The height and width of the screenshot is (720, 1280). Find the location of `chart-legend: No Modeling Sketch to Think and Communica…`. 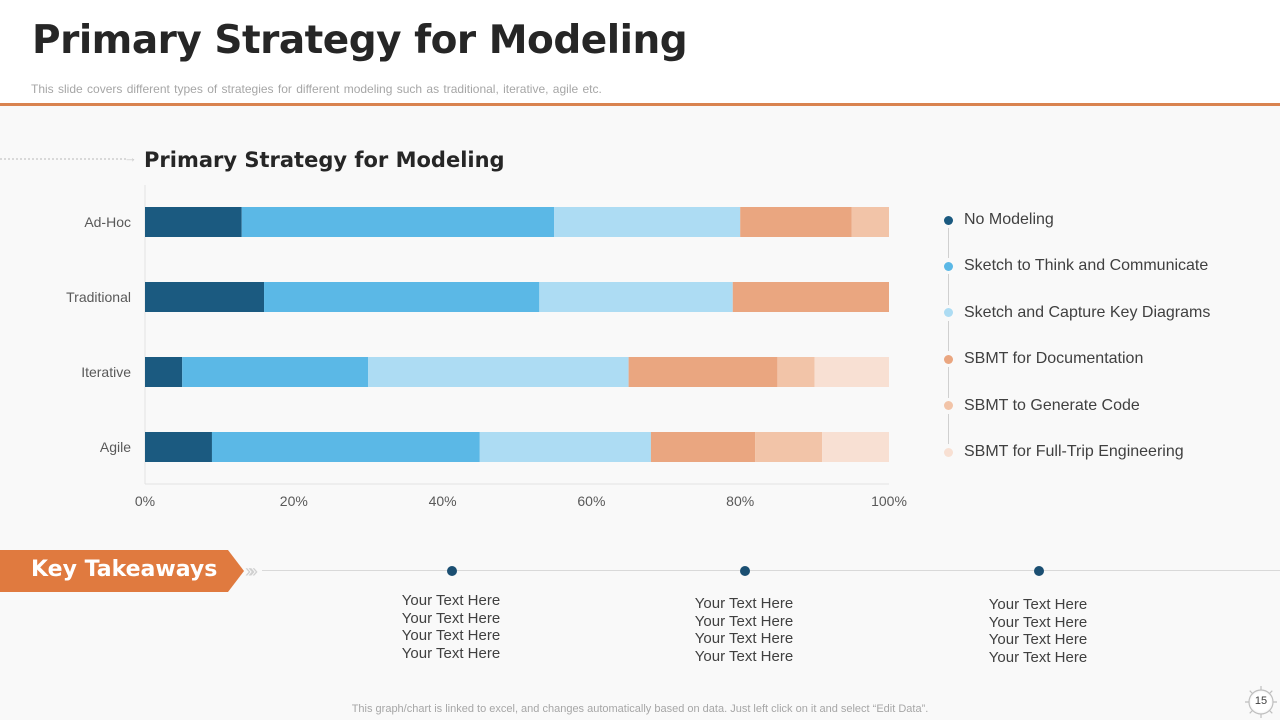

chart-legend: No Modeling Sketch to Think and Communica… is located at coordinates (1090, 338).